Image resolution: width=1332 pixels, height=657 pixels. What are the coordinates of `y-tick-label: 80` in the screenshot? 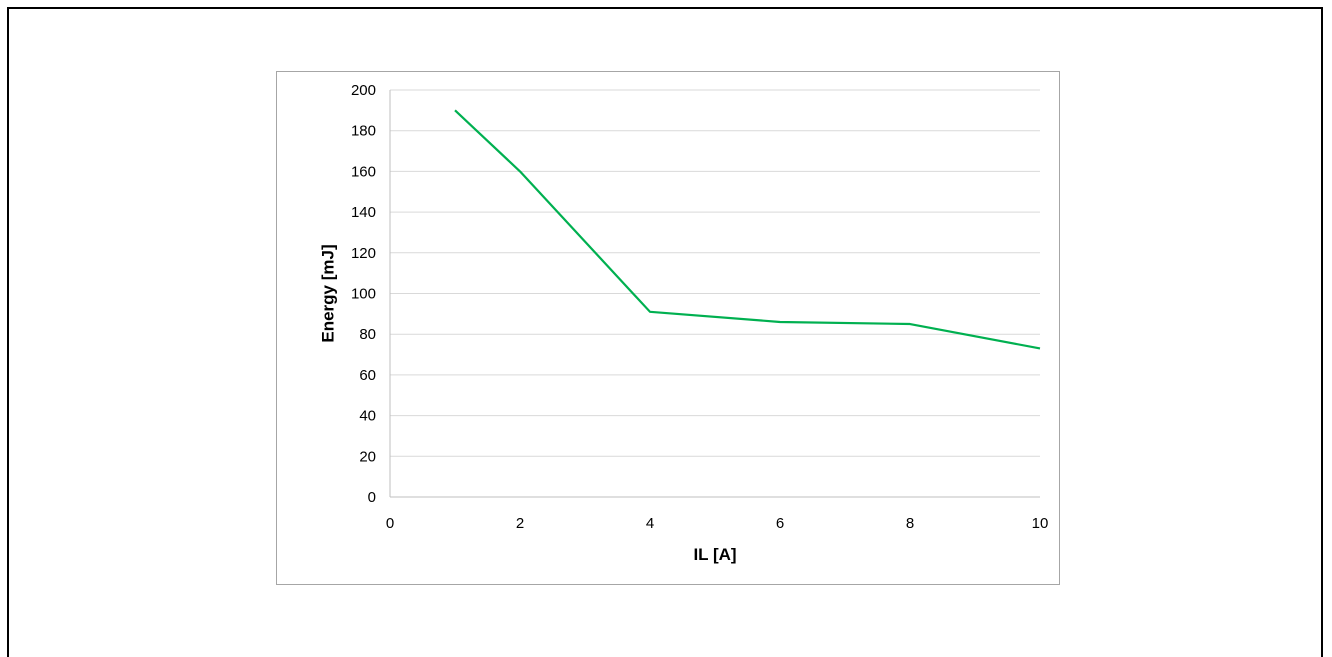 It's located at (367, 334).